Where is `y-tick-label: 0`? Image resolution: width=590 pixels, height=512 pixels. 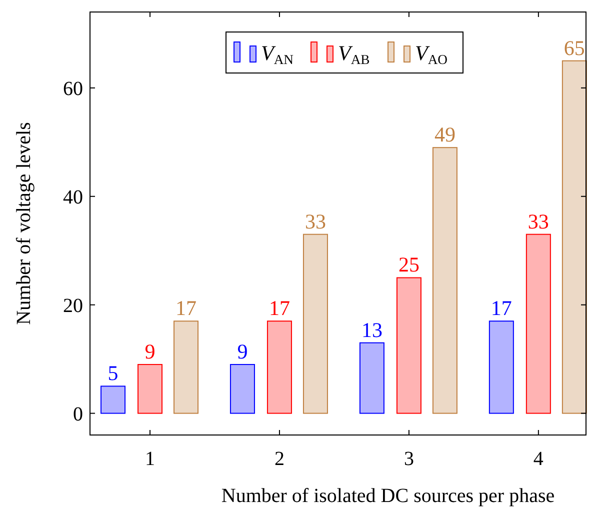
y-tick-label: 0 is located at coordinates (78, 414).